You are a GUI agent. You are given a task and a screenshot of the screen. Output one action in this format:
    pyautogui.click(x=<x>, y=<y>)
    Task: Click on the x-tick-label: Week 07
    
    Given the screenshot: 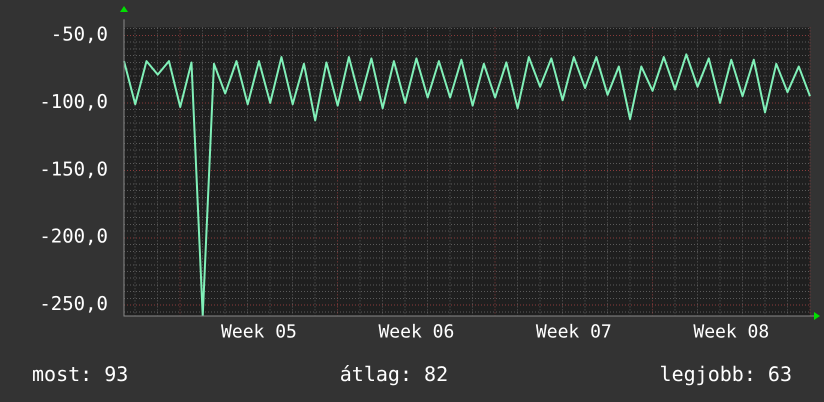 What is the action you would take?
    pyautogui.click(x=574, y=331)
    